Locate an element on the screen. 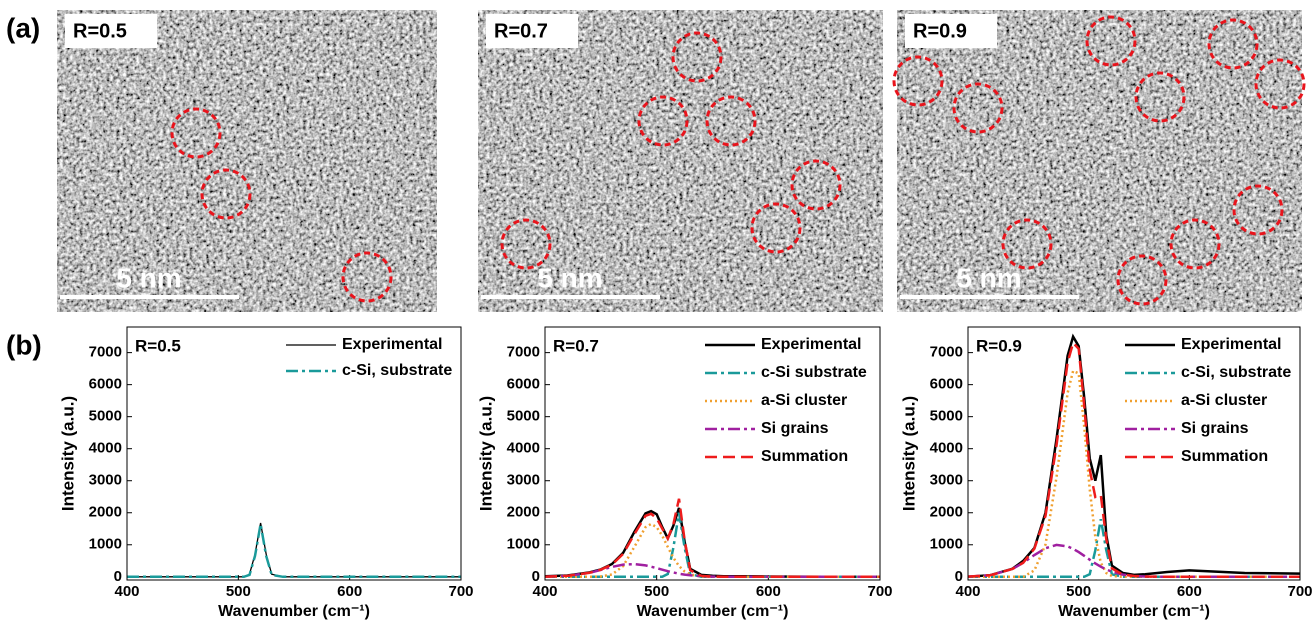 This screenshot has height=623, width=1314. annotation: R=0.9 is located at coordinates (999, 345).